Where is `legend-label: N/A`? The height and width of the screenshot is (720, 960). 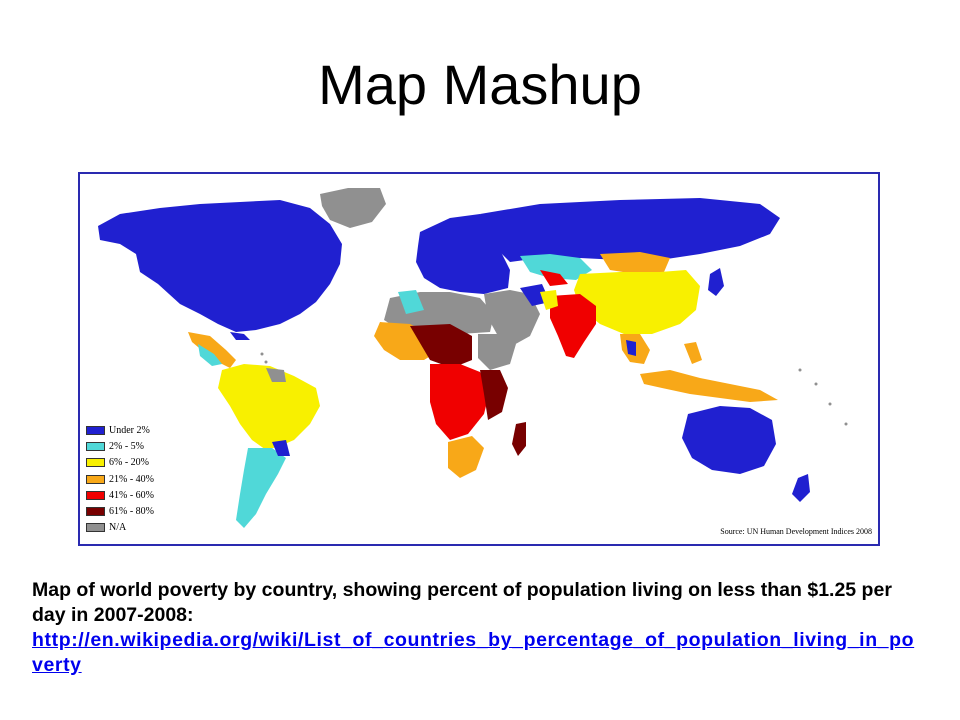 legend-label: N/A is located at coordinates (118, 528).